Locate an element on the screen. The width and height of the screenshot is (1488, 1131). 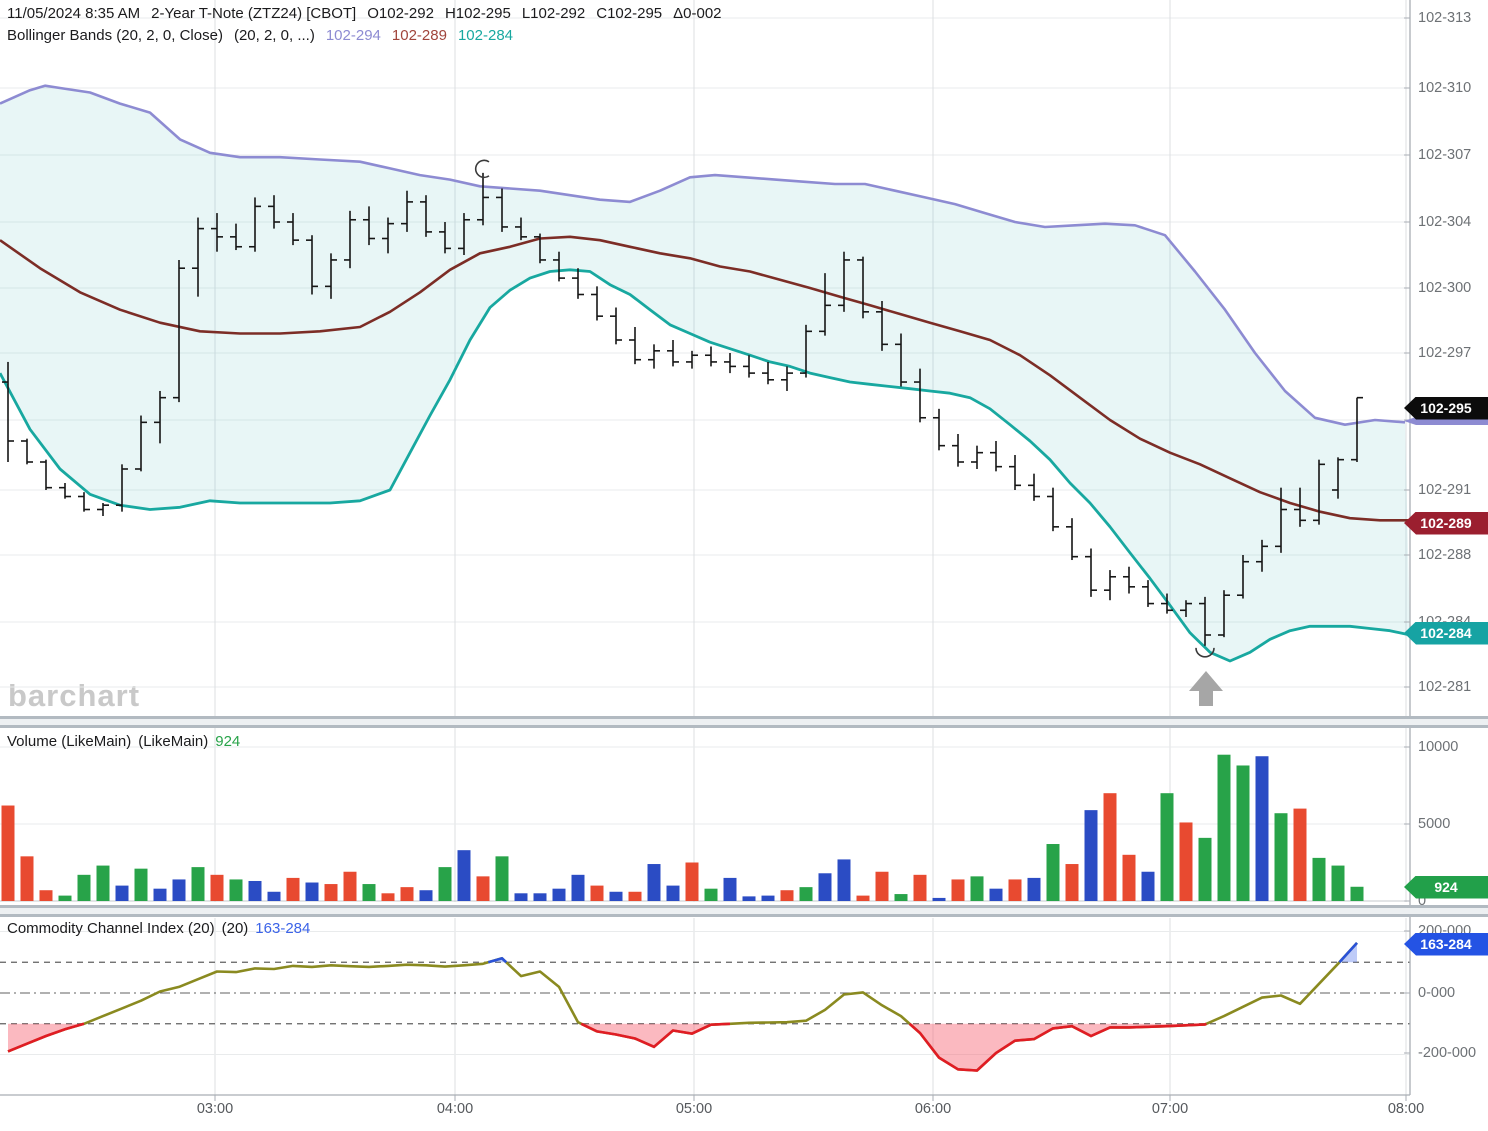
price-axis-label: 102-310 is located at coordinates (1445, 88).